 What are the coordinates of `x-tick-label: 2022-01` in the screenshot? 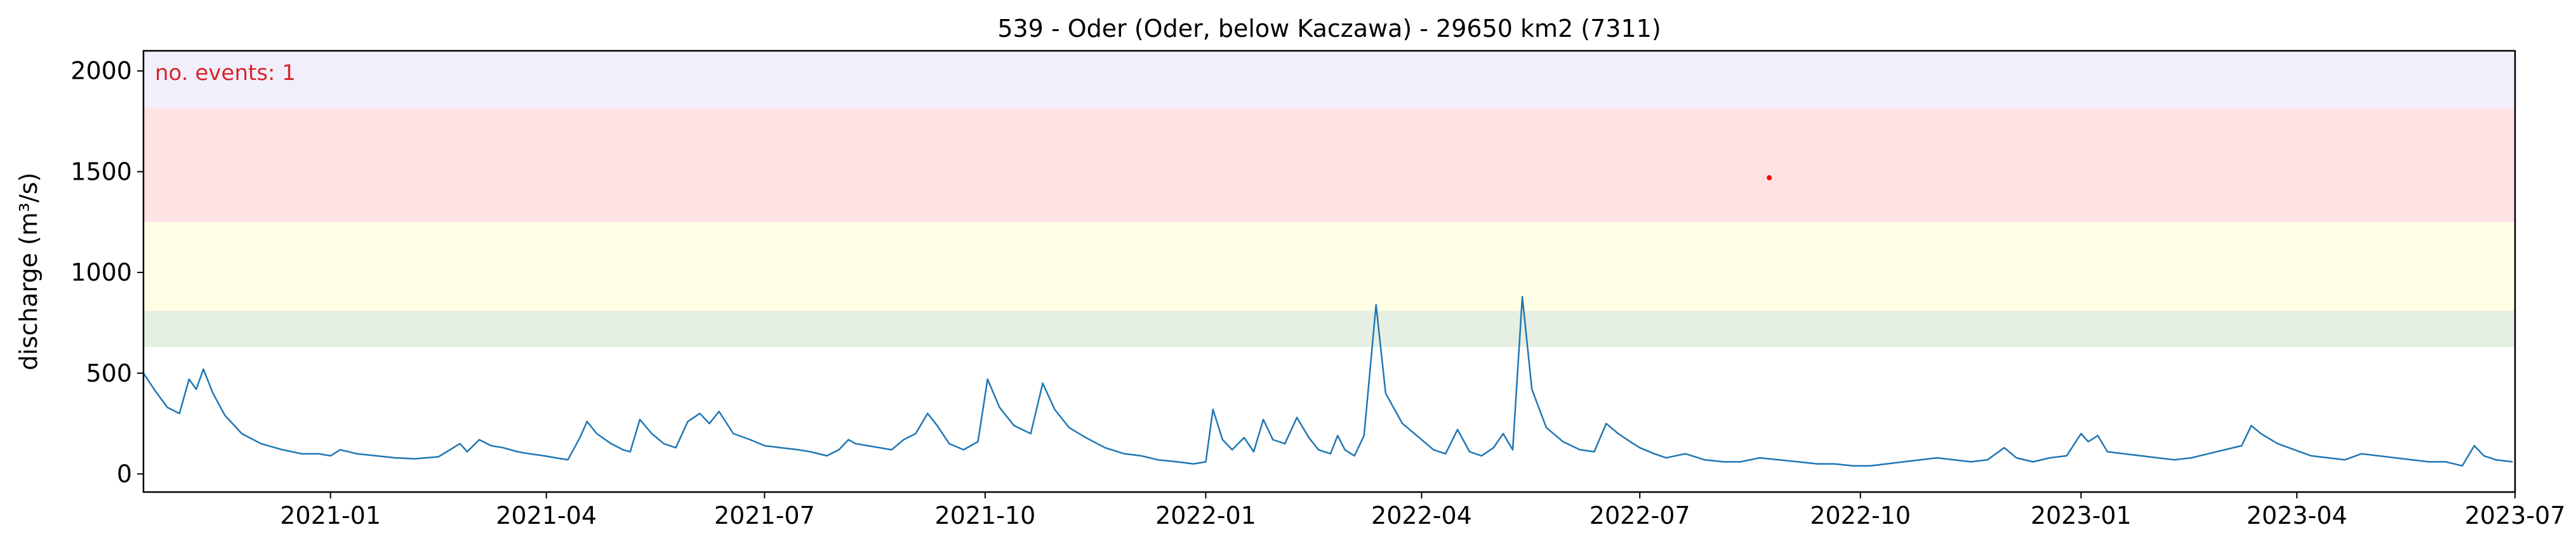 It's located at (1205, 516).